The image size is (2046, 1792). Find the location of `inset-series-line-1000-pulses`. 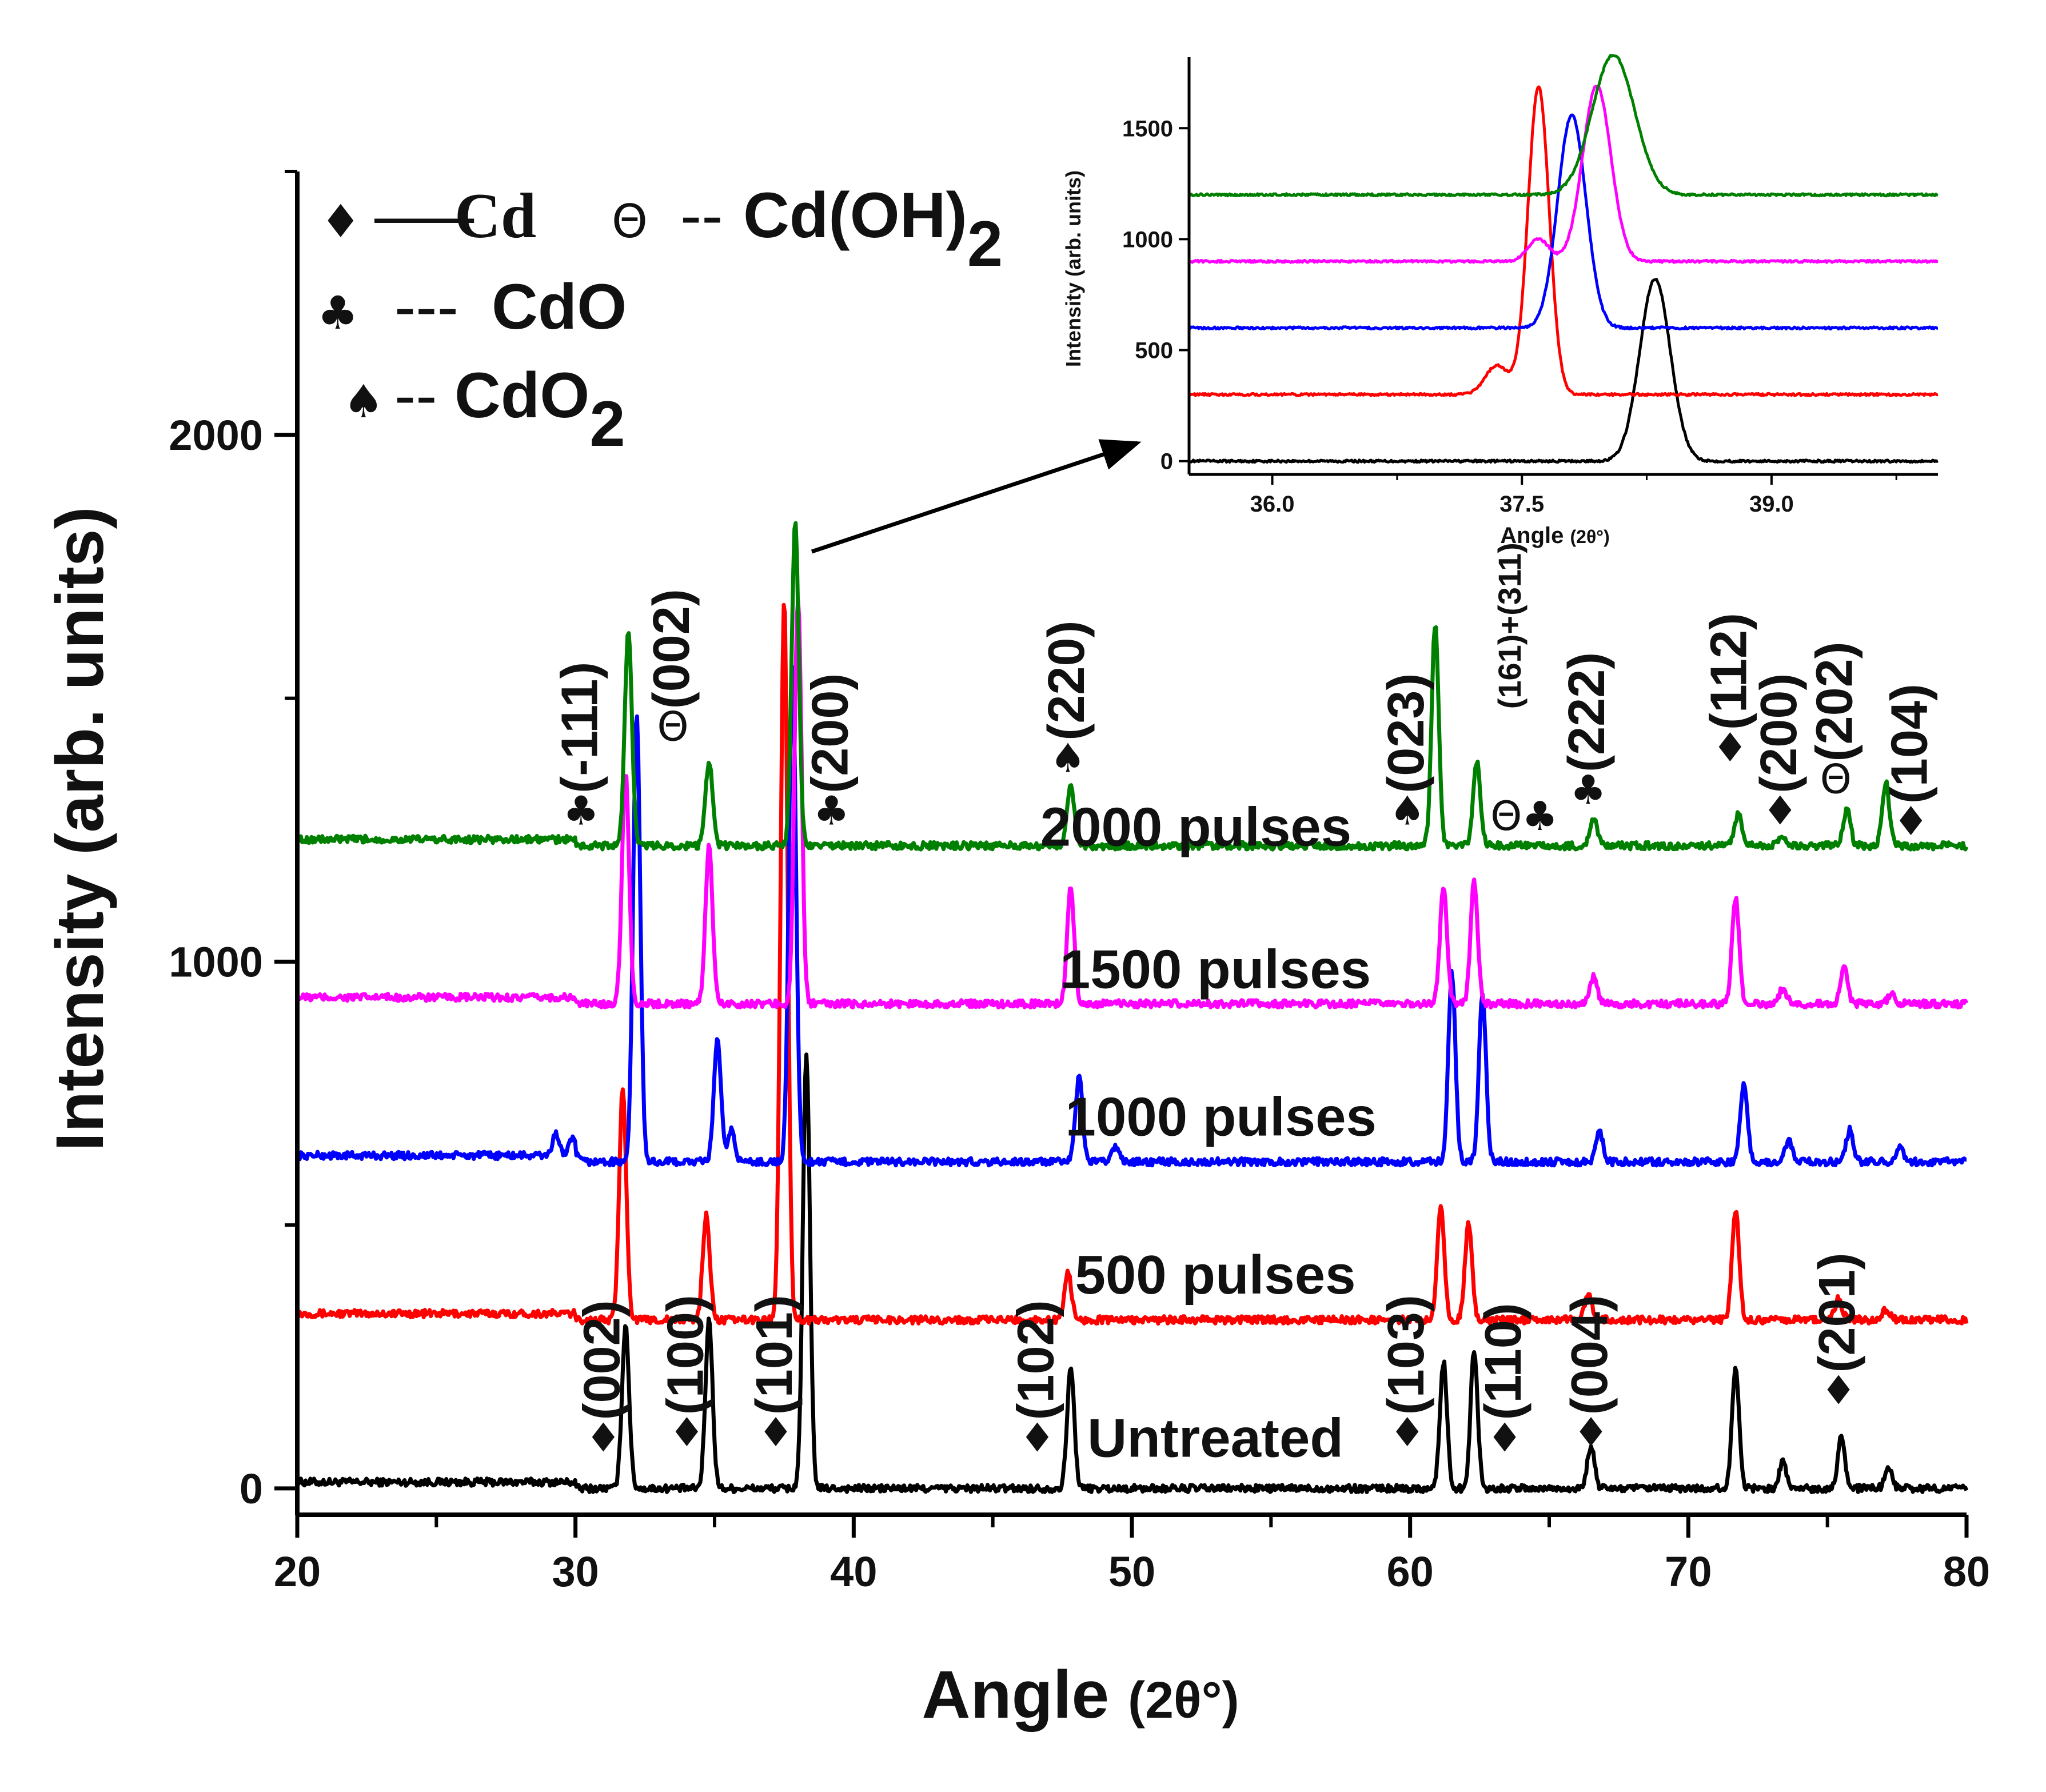

inset-series-line-1000-pulses is located at coordinates (1563, 222).